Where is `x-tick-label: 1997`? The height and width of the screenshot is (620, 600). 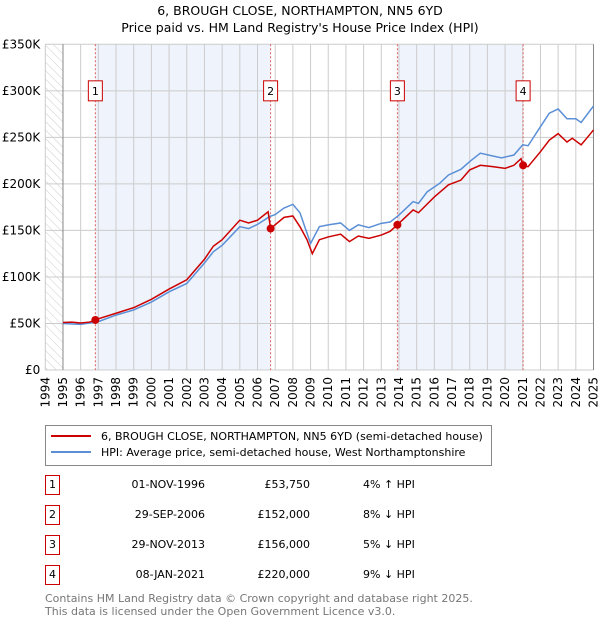
x-tick-label: 1997 is located at coordinates (98, 392).